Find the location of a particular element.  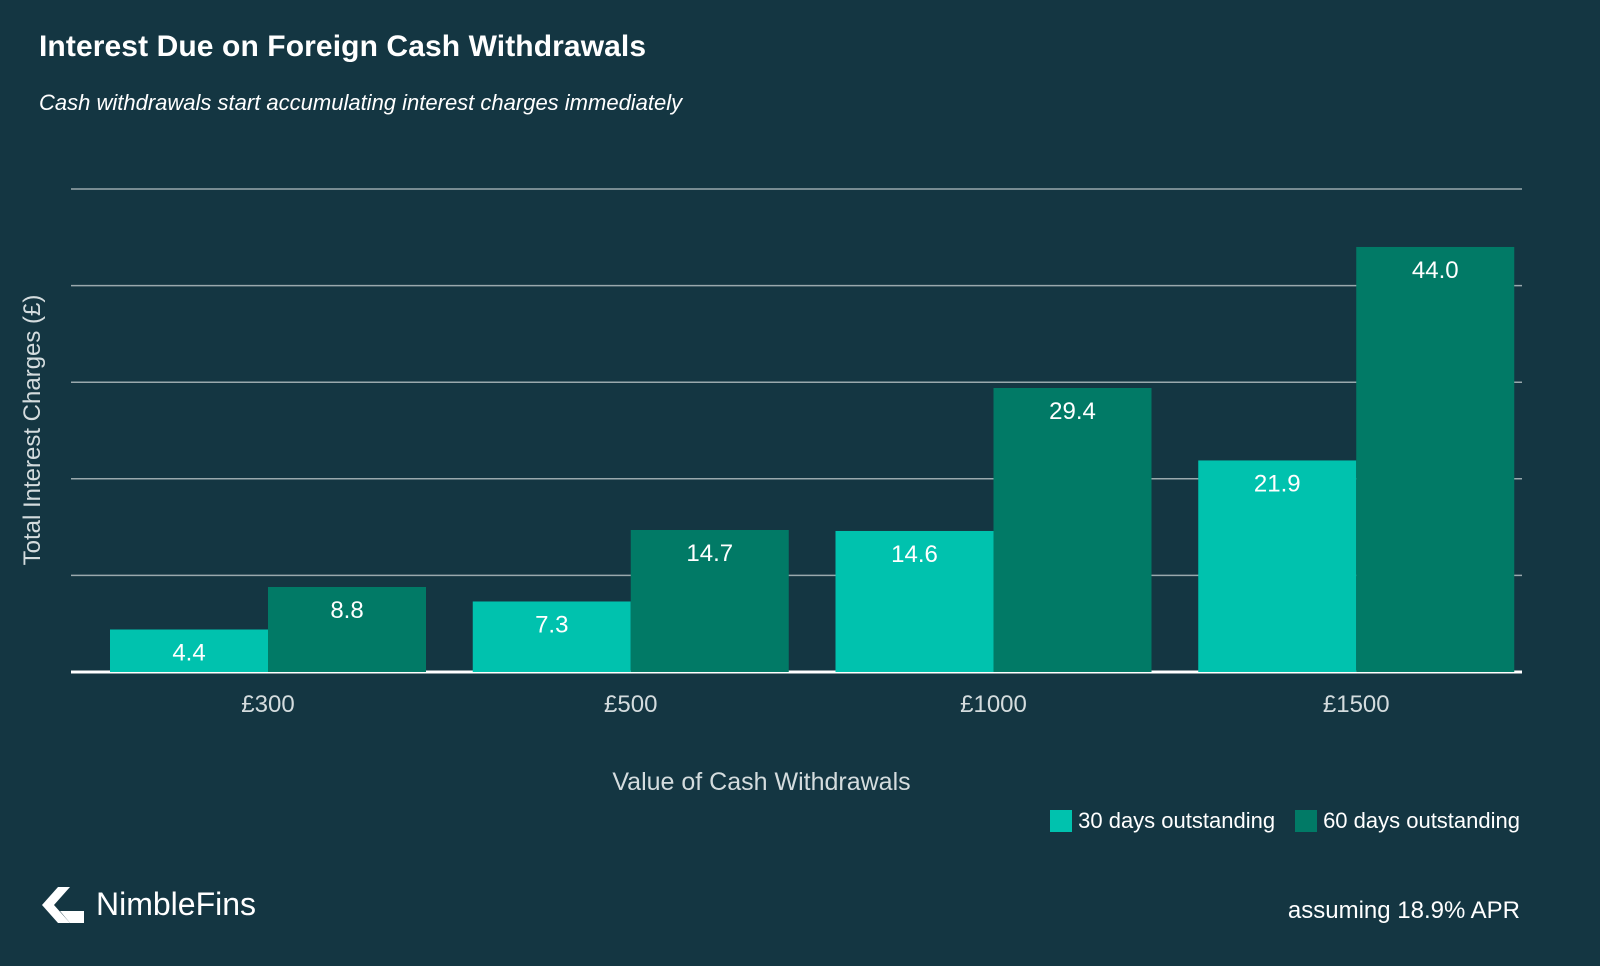

data-label: 8.8 is located at coordinates (346, 610).